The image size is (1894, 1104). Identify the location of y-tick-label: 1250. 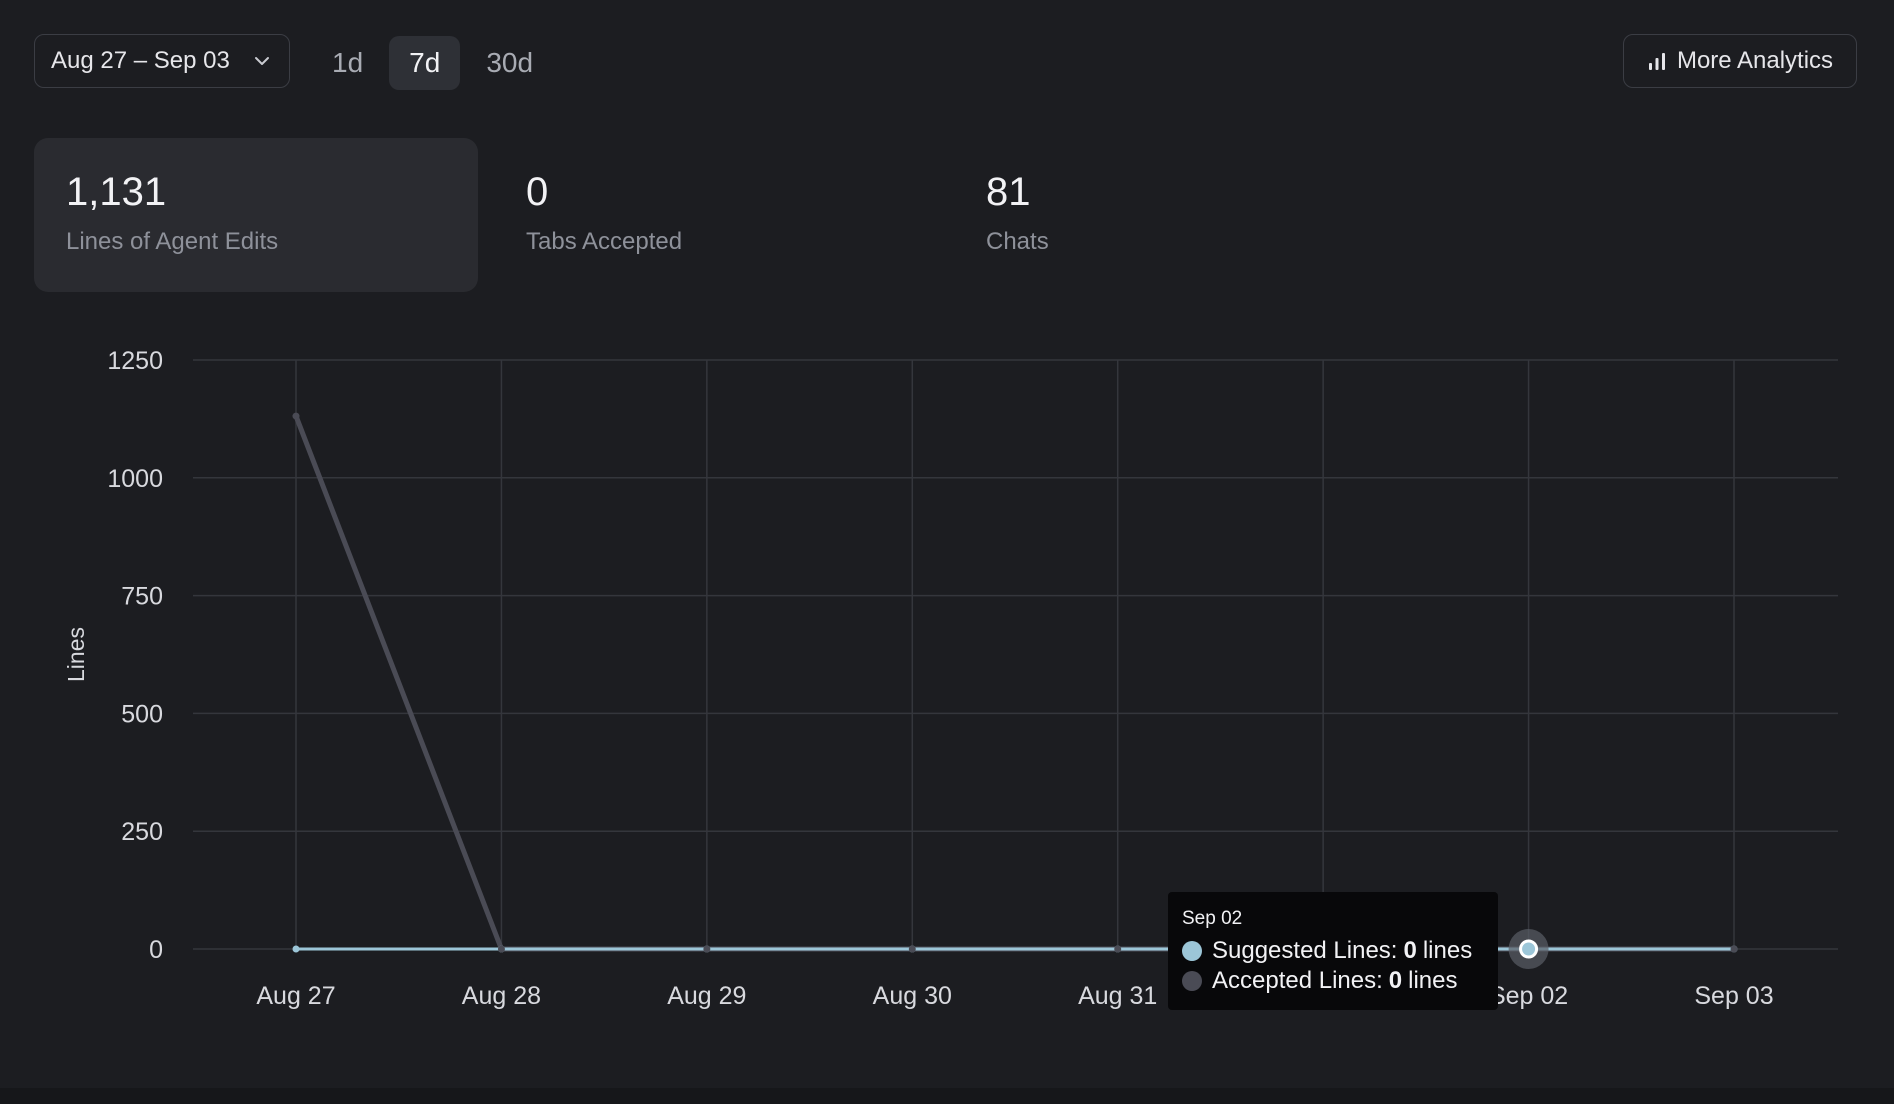
(135, 361).